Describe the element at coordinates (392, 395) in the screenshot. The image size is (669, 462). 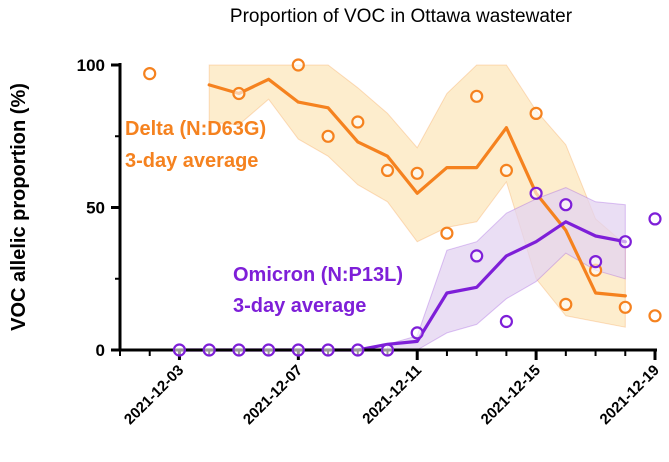
I see `x-tick-label: 2021-12-11` at that location.